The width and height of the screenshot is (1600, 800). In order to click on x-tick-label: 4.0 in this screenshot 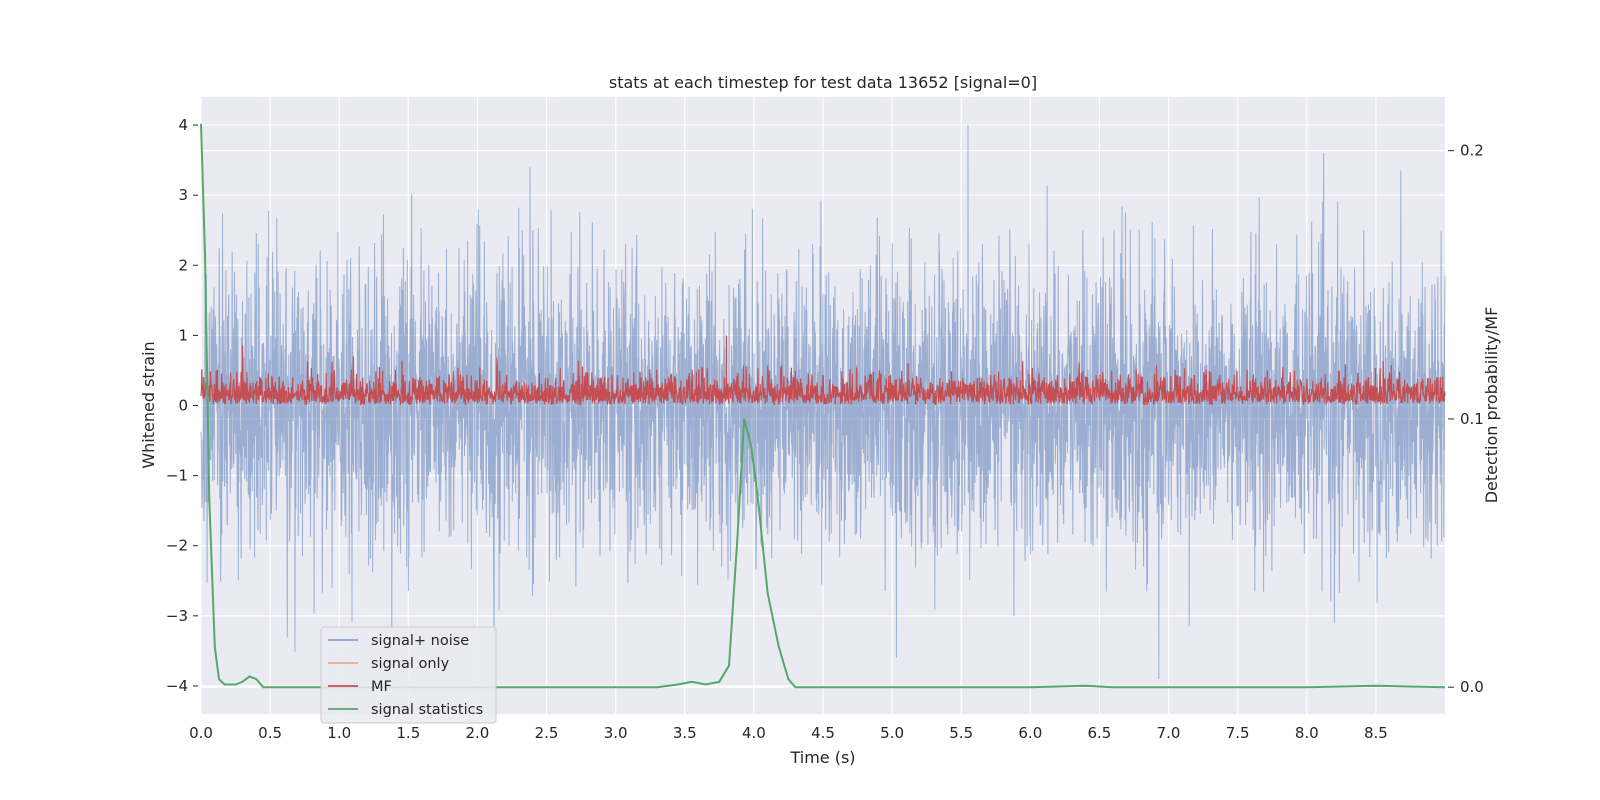, I will do `click(754, 733)`.